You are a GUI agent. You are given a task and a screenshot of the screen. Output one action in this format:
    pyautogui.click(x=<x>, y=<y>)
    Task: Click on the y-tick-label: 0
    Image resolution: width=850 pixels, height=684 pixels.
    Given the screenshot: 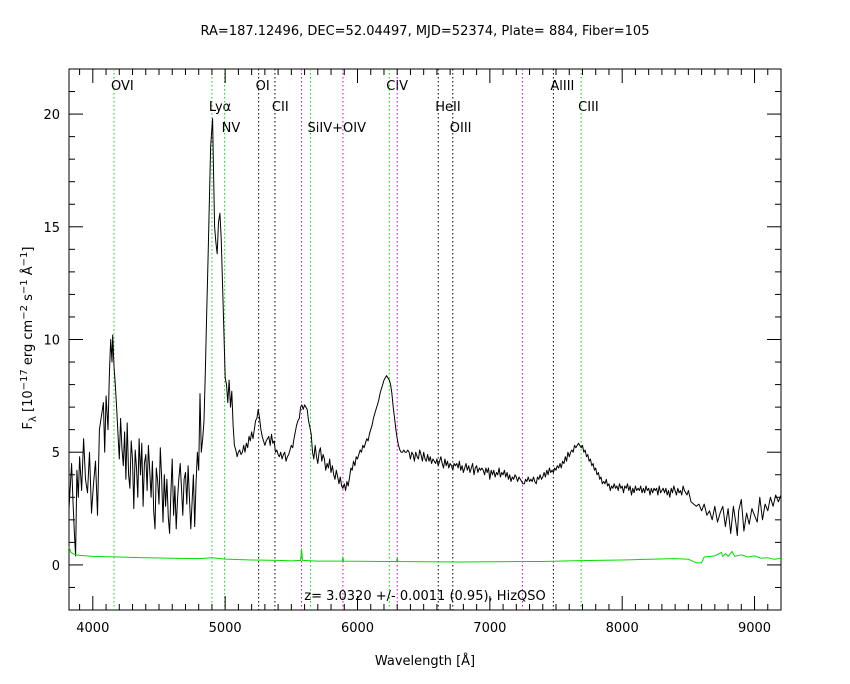 What is the action you would take?
    pyautogui.click(x=56, y=566)
    